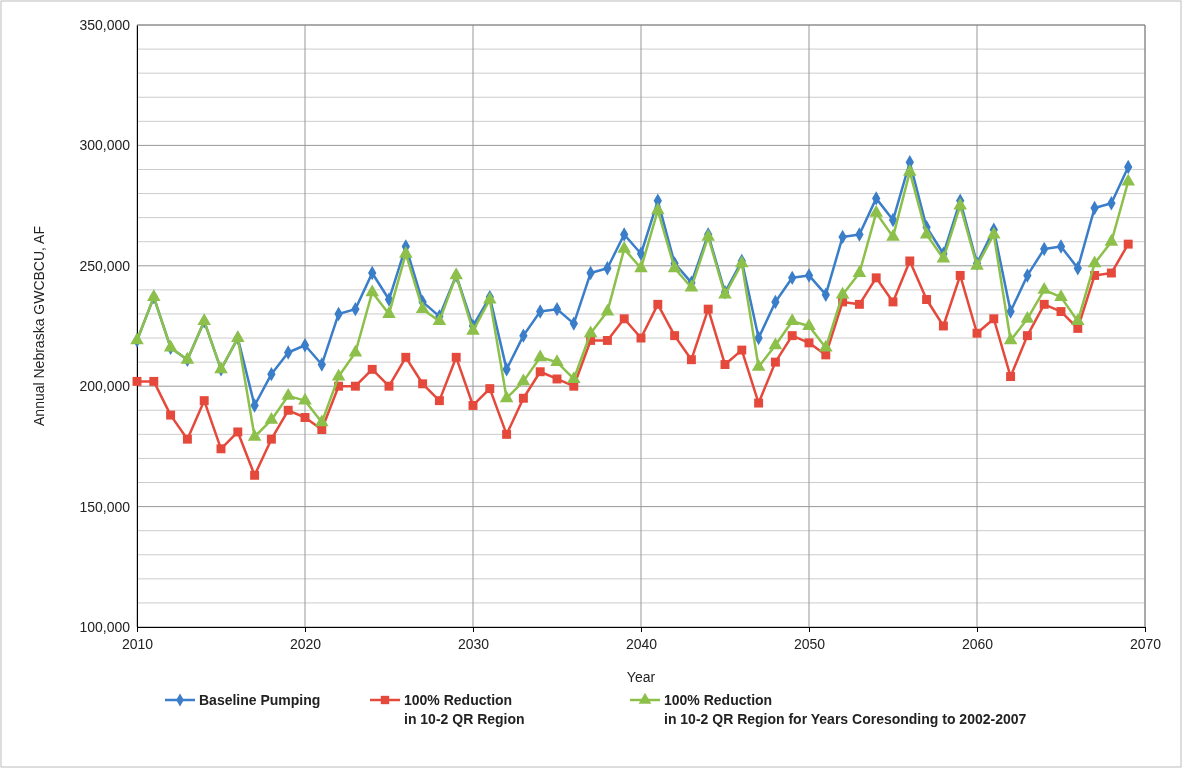 The height and width of the screenshot is (771, 1185). What do you see at coordinates (977, 644) in the screenshot?
I see `x-tick-label: 2060` at bounding box center [977, 644].